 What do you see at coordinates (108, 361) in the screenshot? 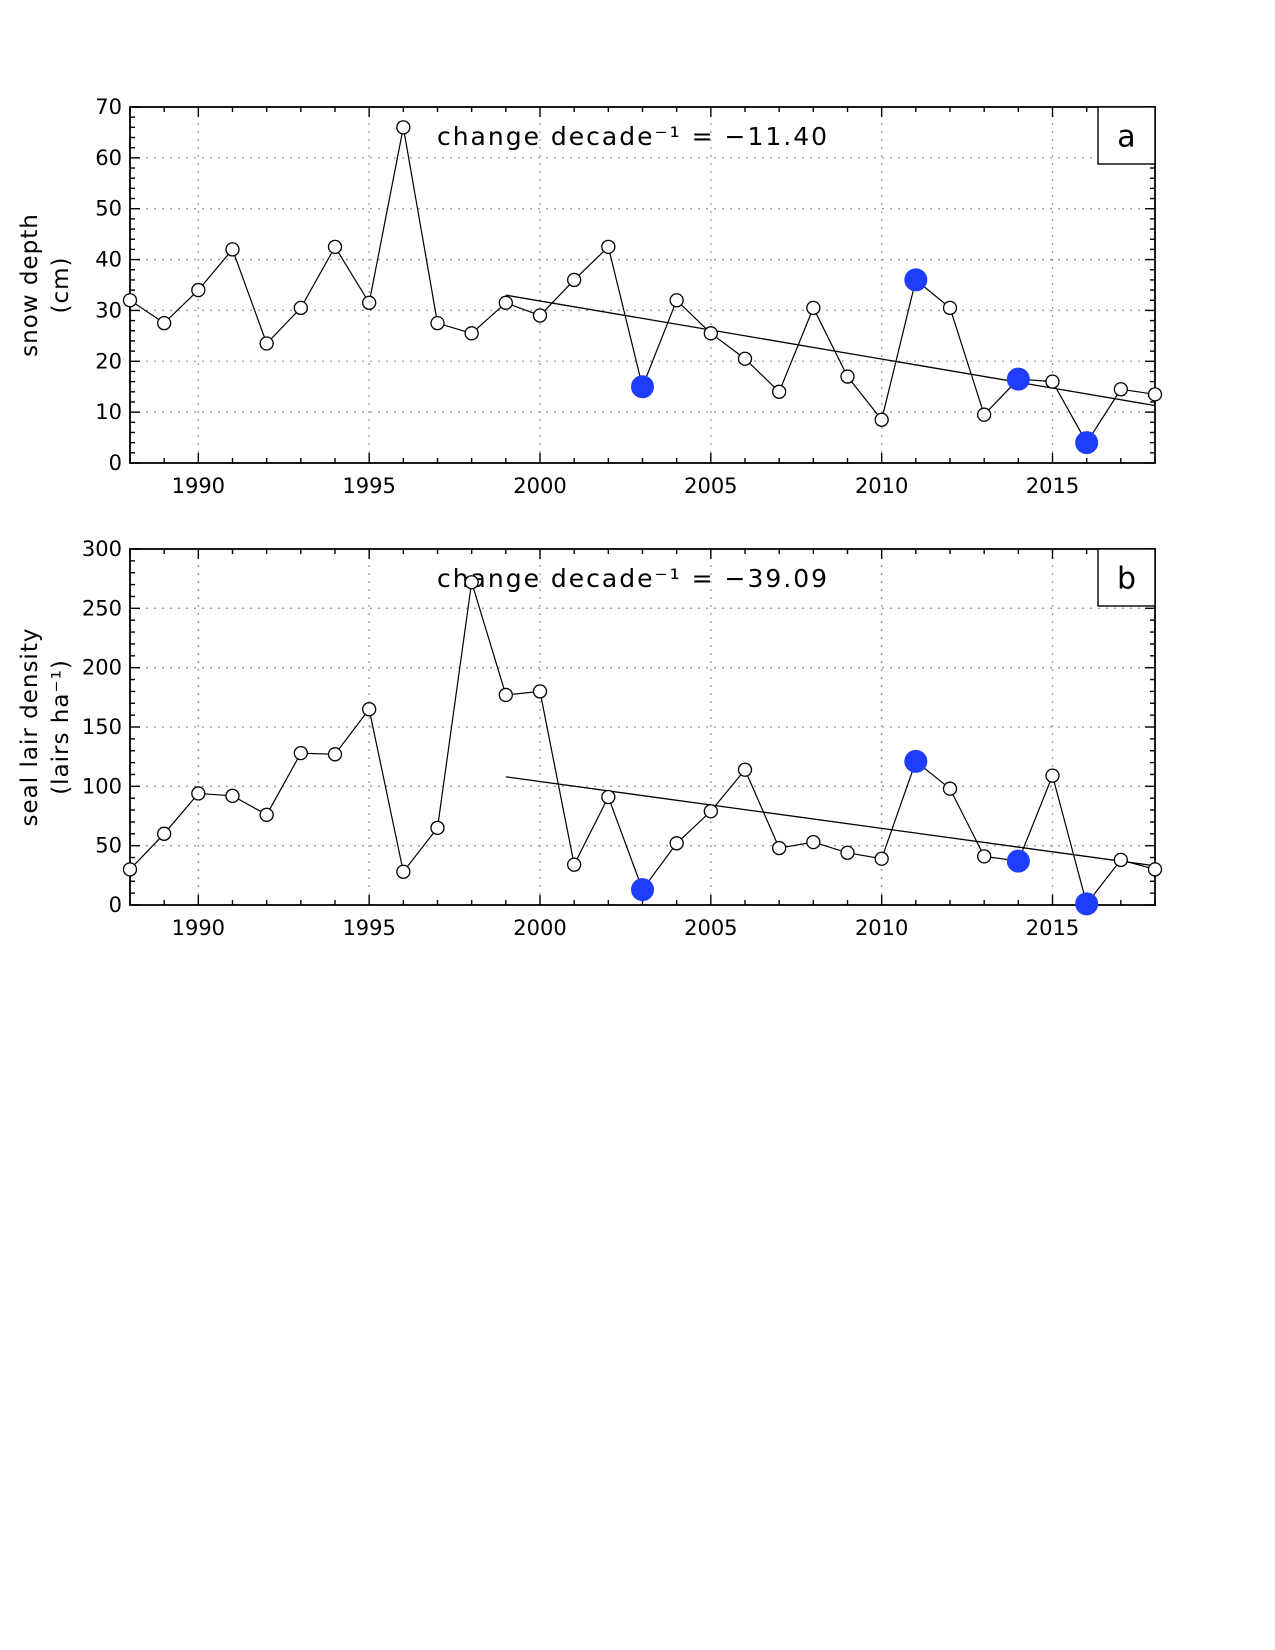
I see `y-tick-label: 20` at bounding box center [108, 361].